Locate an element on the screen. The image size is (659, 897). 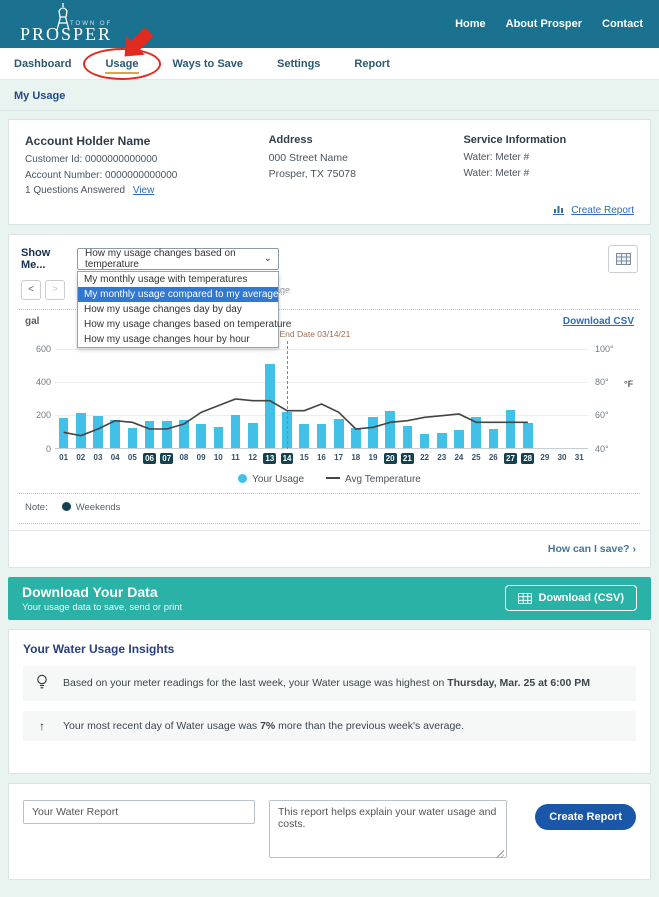
usage-dot-icon is located at coordinates (243, 478).